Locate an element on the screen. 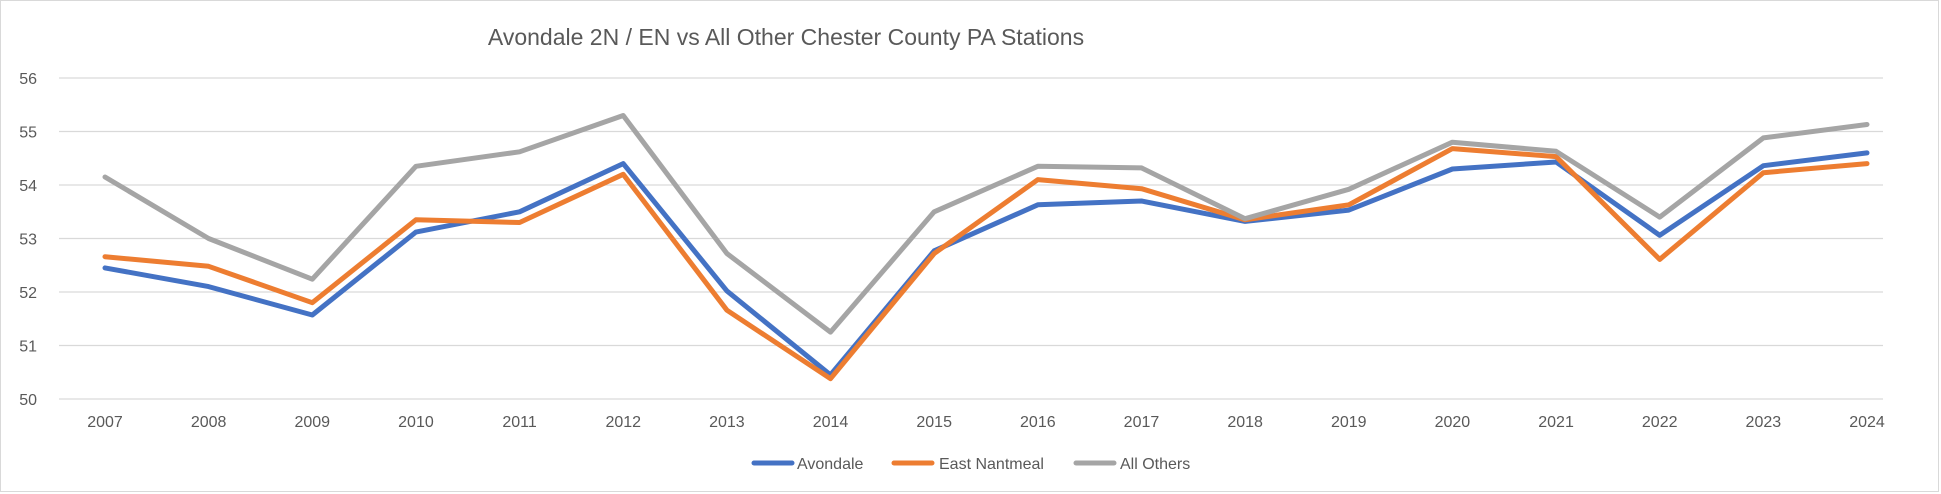 The width and height of the screenshot is (1941, 494). x-tick-label: 2020 is located at coordinates (1453, 422).